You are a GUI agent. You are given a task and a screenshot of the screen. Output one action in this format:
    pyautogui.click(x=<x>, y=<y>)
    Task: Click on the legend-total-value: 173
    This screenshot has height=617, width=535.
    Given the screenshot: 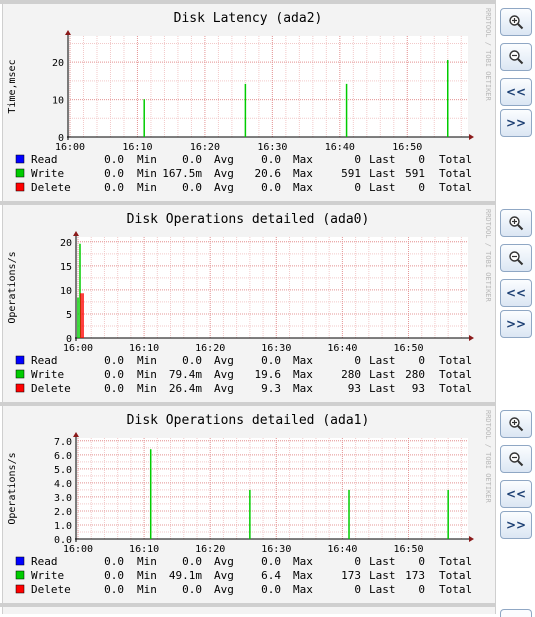 What is the action you would take?
    pyautogui.click(x=415, y=575)
    